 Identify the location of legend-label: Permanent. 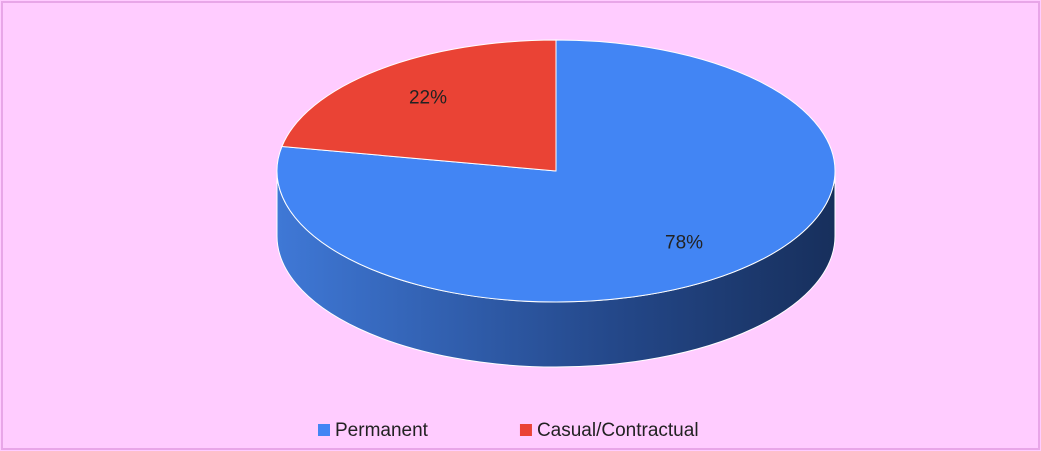
(382, 430).